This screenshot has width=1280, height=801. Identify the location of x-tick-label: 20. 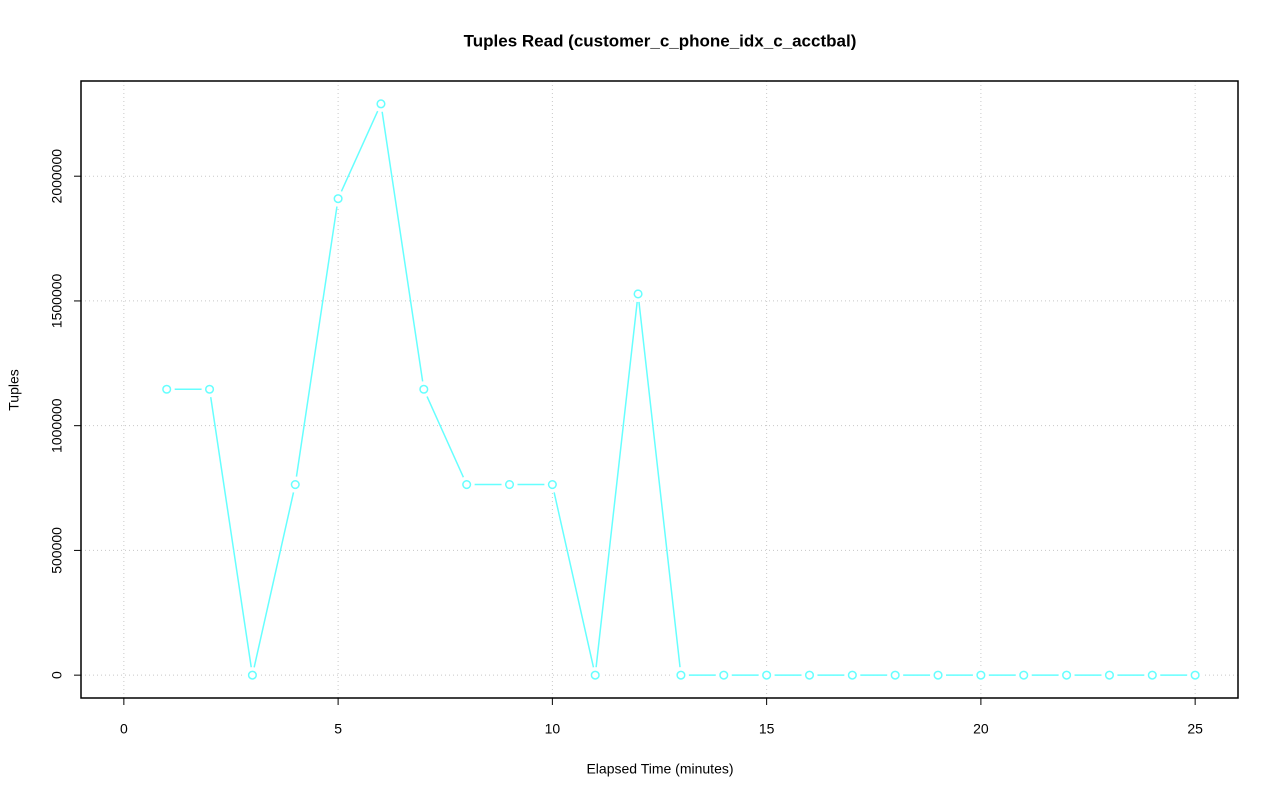
(981, 729).